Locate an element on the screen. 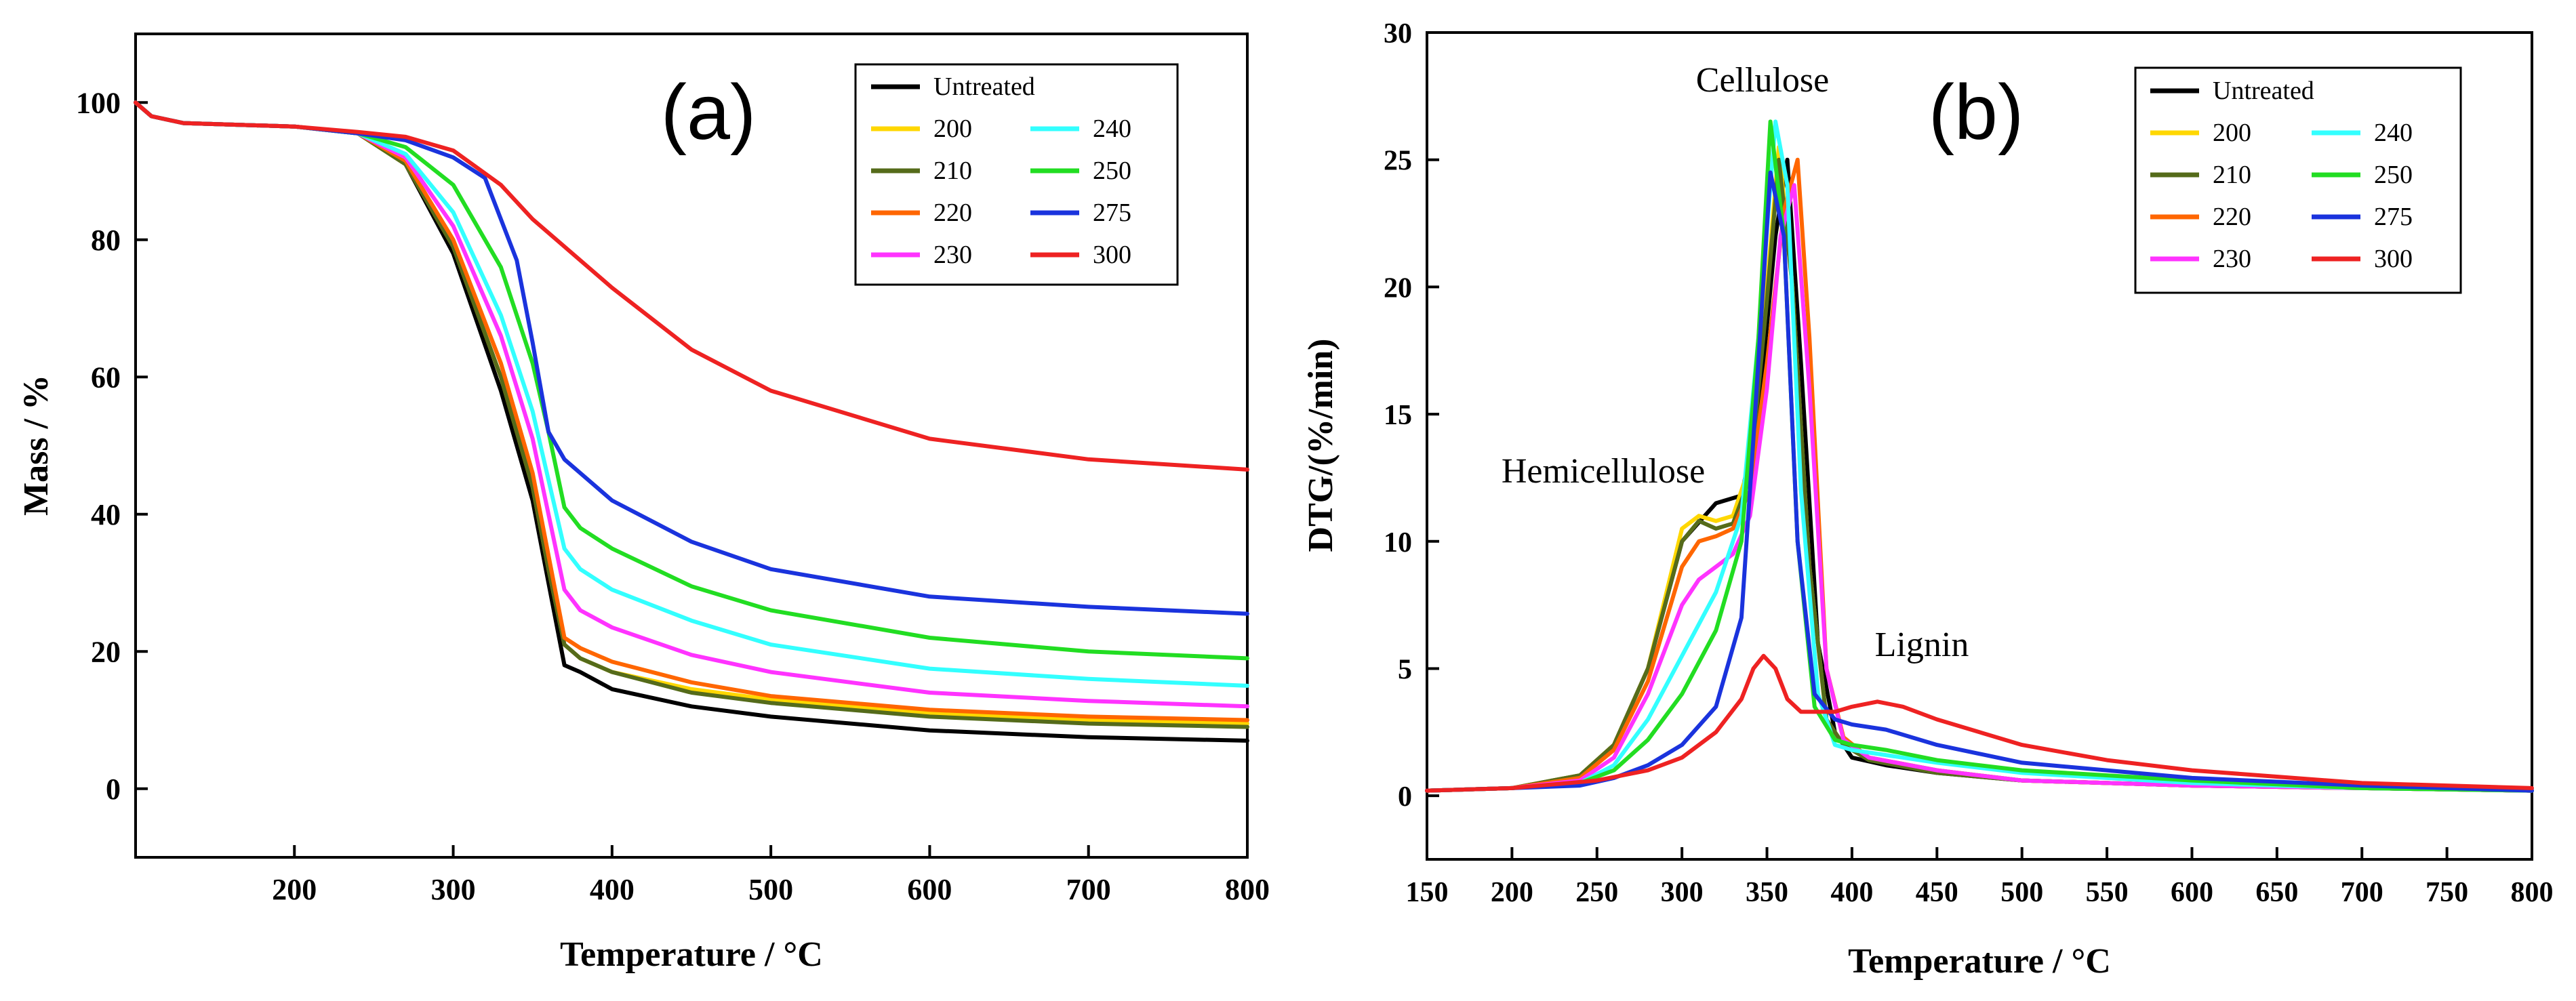 Image resolution: width=2576 pixels, height=1001 pixels. y-tick-label: 60 is located at coordinates (106, 378).